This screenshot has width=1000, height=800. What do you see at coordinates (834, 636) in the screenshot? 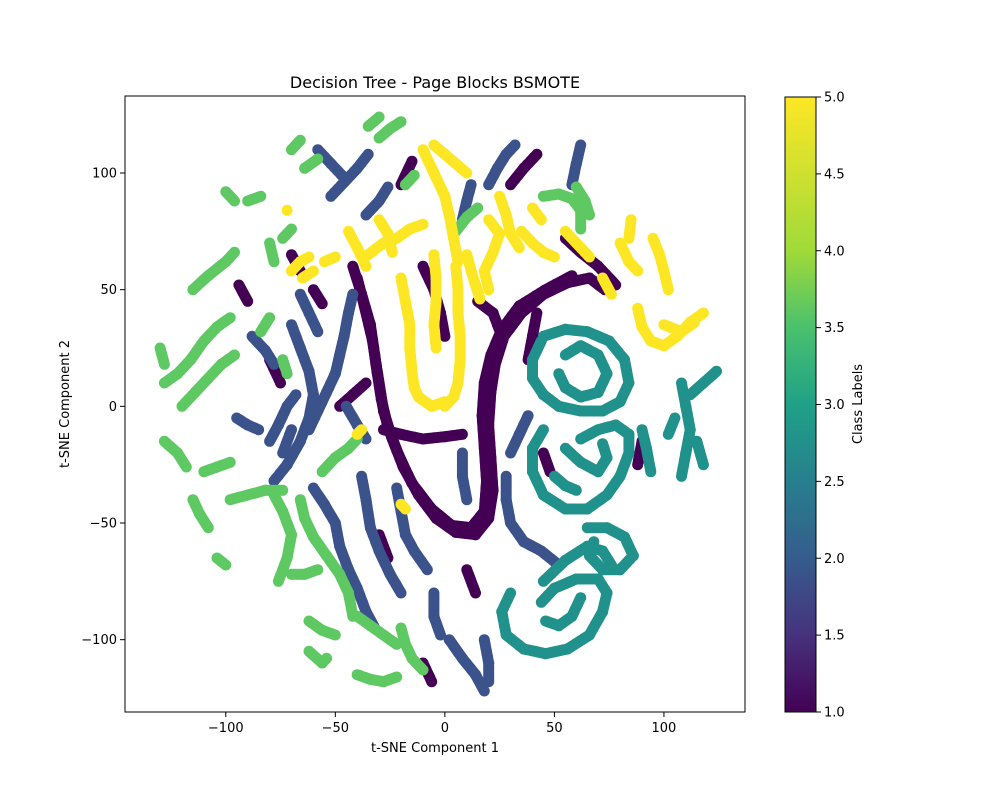
I see `colorbar-tick-label: 1.5` at bounding box center [834, 636].